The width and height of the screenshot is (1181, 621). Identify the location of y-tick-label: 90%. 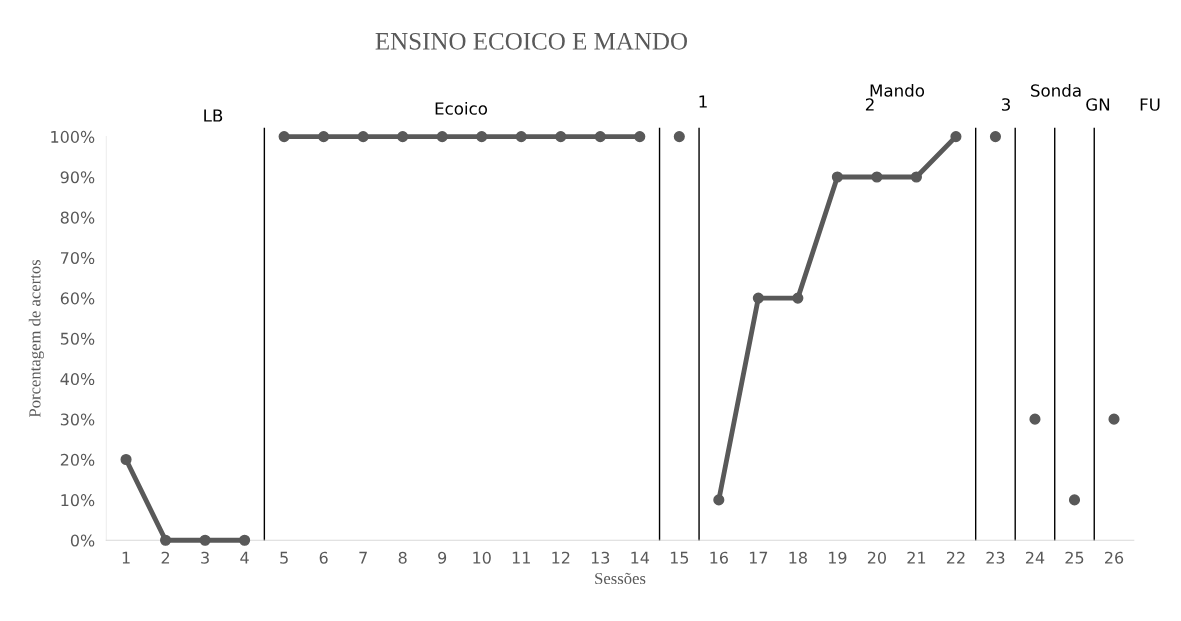
(77, 177).